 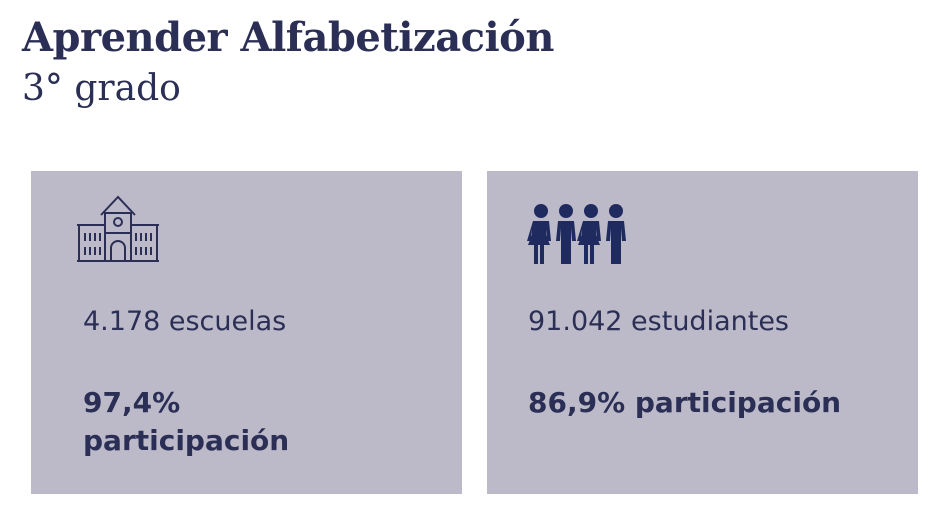 I want to click on page-subtitle: 3° grado, so click(x=101, y=88).